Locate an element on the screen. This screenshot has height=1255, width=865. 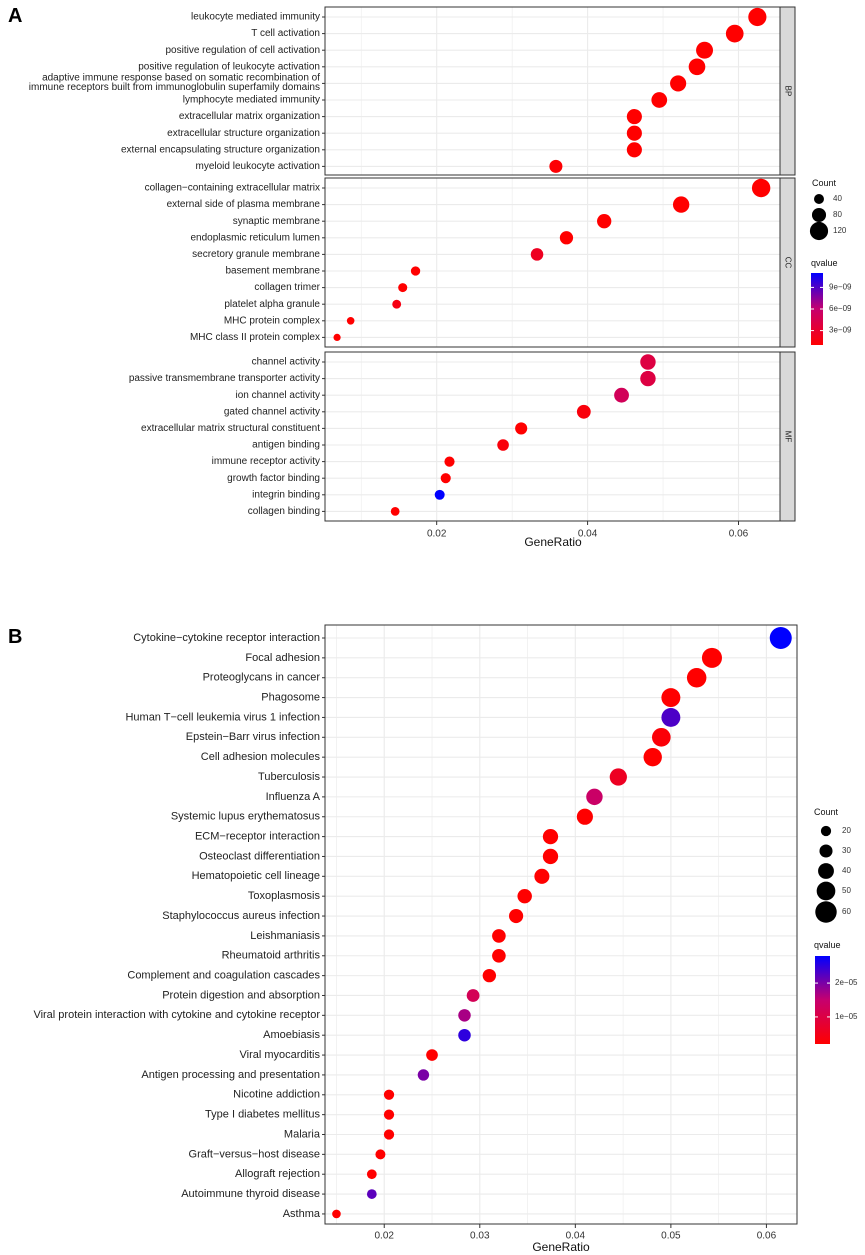
term-label: Leishmaniasis is located at coordinates (285, 936).